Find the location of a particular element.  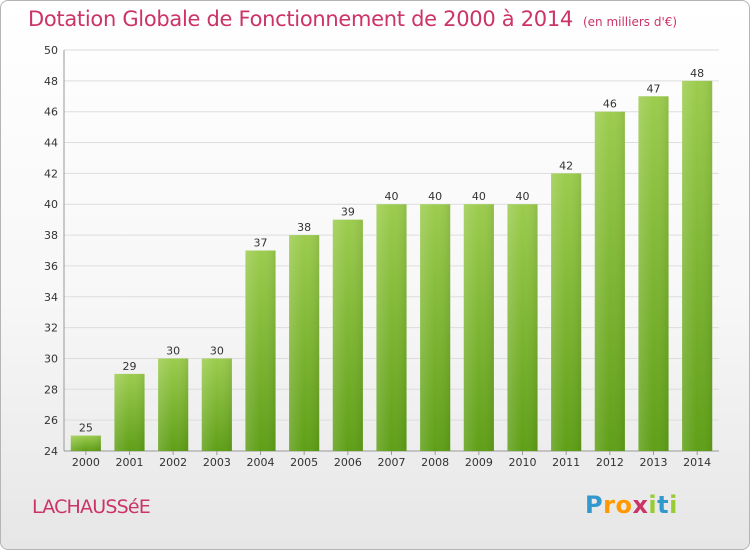

x-tick-label: 2012 is located at coordinates (610, 462).